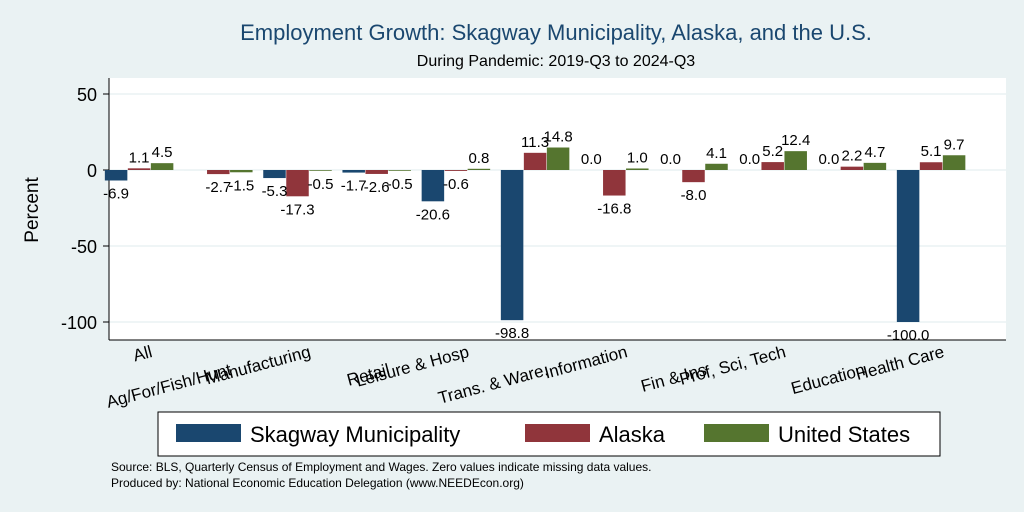  I want to click on legend-label: Alaska, so click(632, 434).